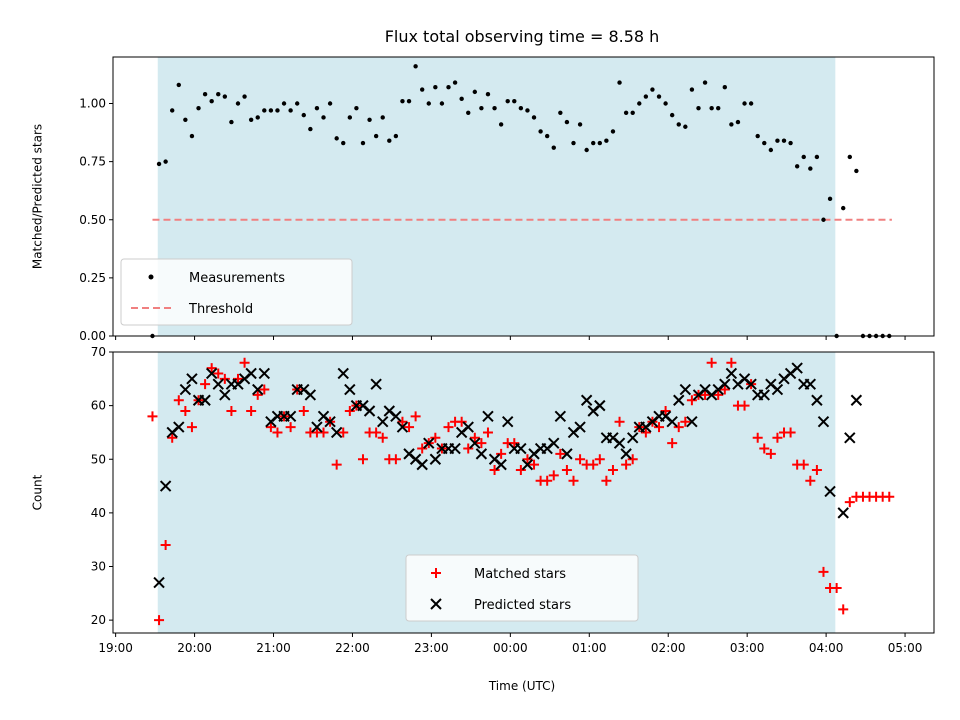  I want to click on x-tick-label: 02:00, so click(668, 648).